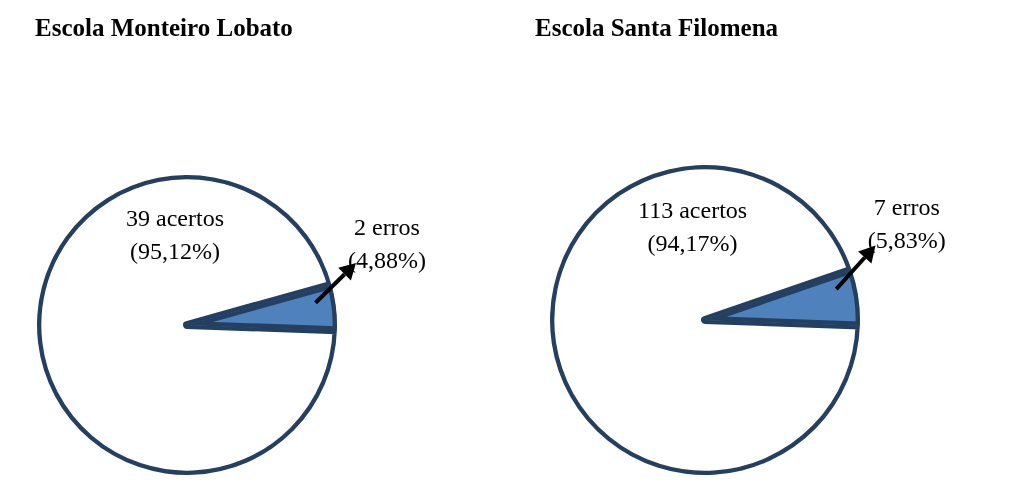  I want to click on data-label: (95,12%), so click(175, 251).